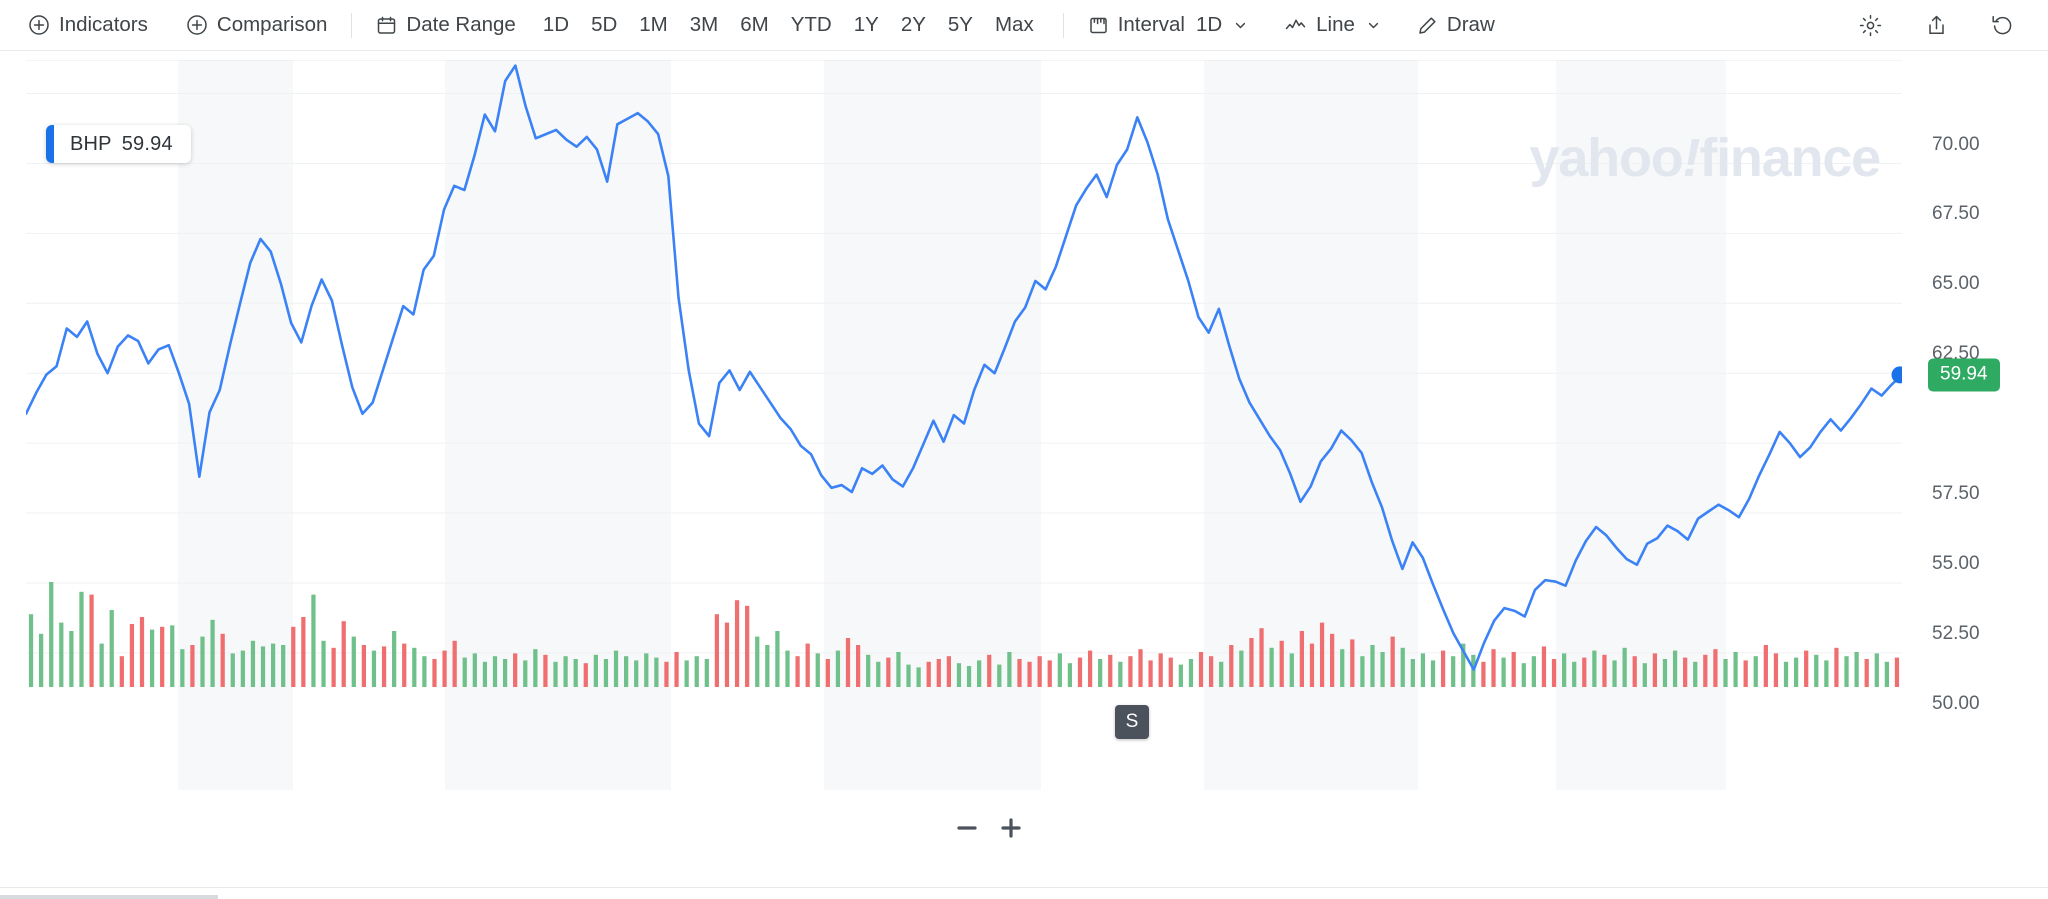 Image resolution: width=2048 pixels, height=899 pixels. What do you see at coordinates (1427, 25) in the screenshot?
I see `pencil-icon` at bounding box center [1427, 25].